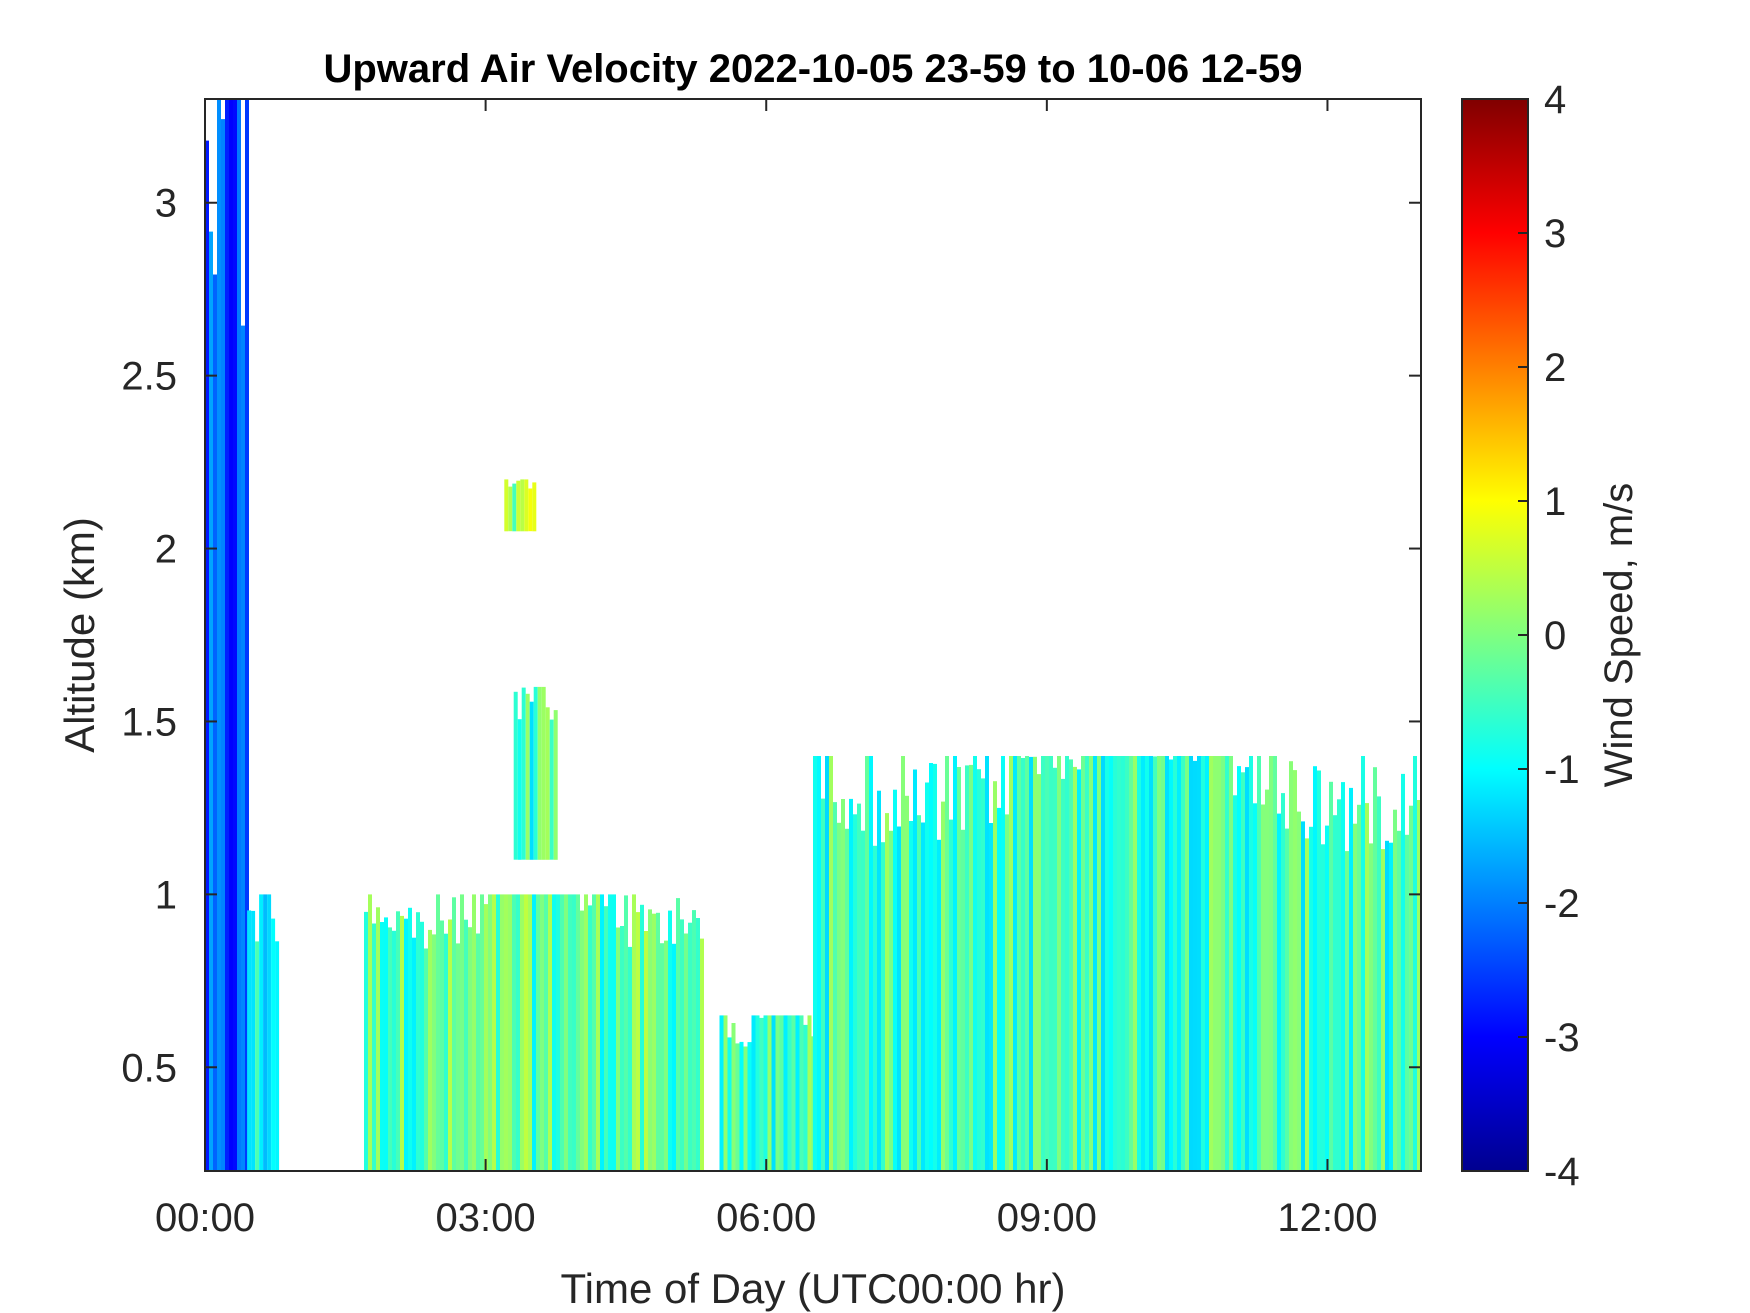 The image size is (1750, 1313). I want to click on colorbar-tick-label: 4, so click(1555, 100).